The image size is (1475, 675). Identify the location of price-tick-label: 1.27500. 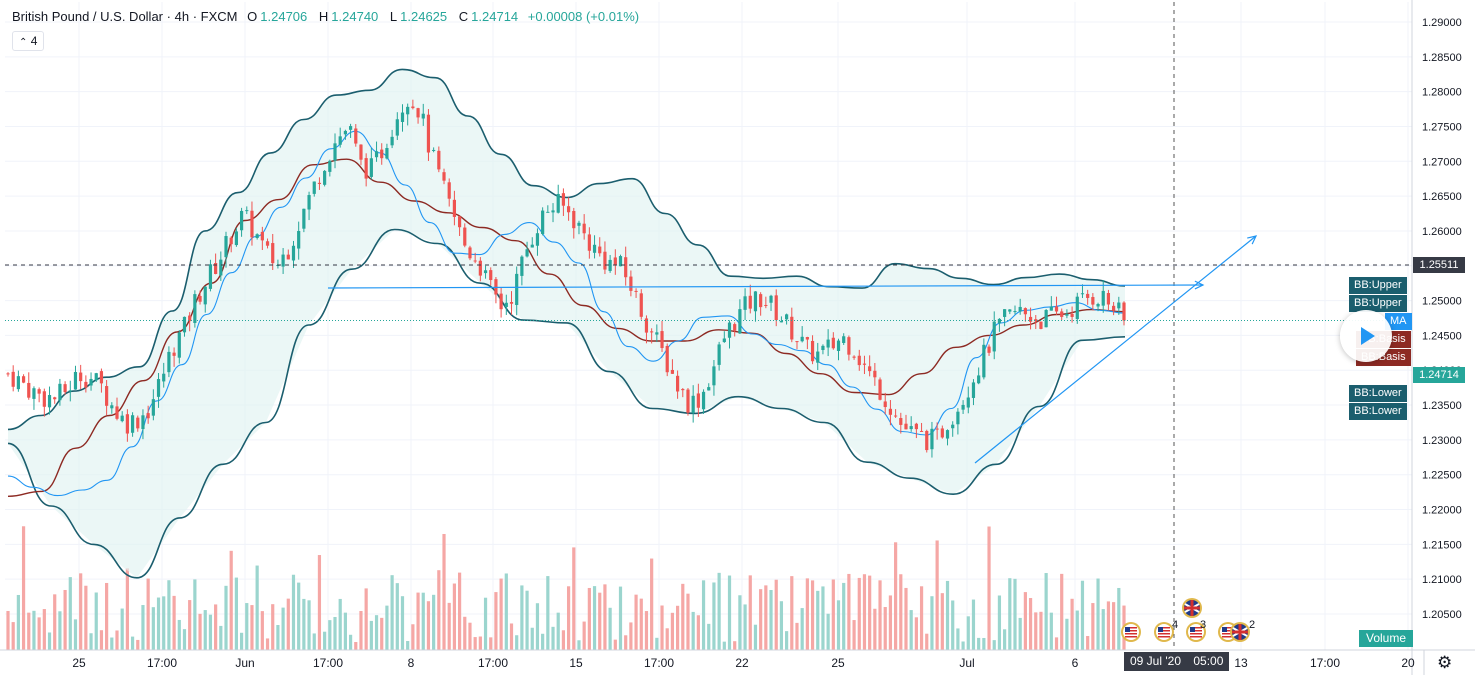
(1442, 127).